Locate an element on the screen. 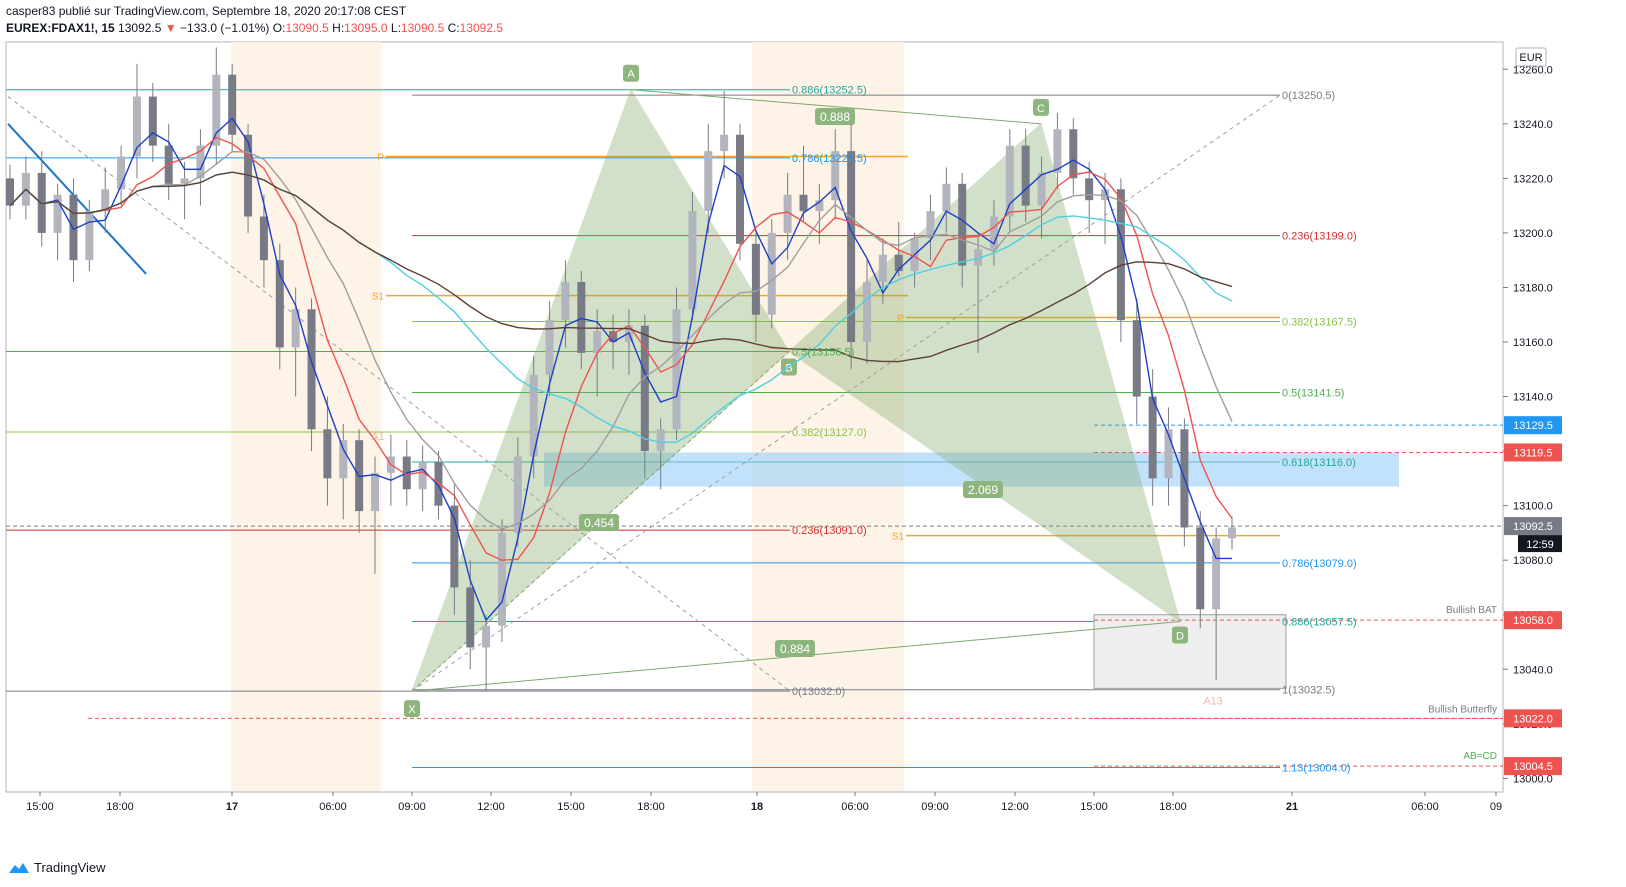  y-tick-label: 13100.0 is located at coordinates (1533, 507).